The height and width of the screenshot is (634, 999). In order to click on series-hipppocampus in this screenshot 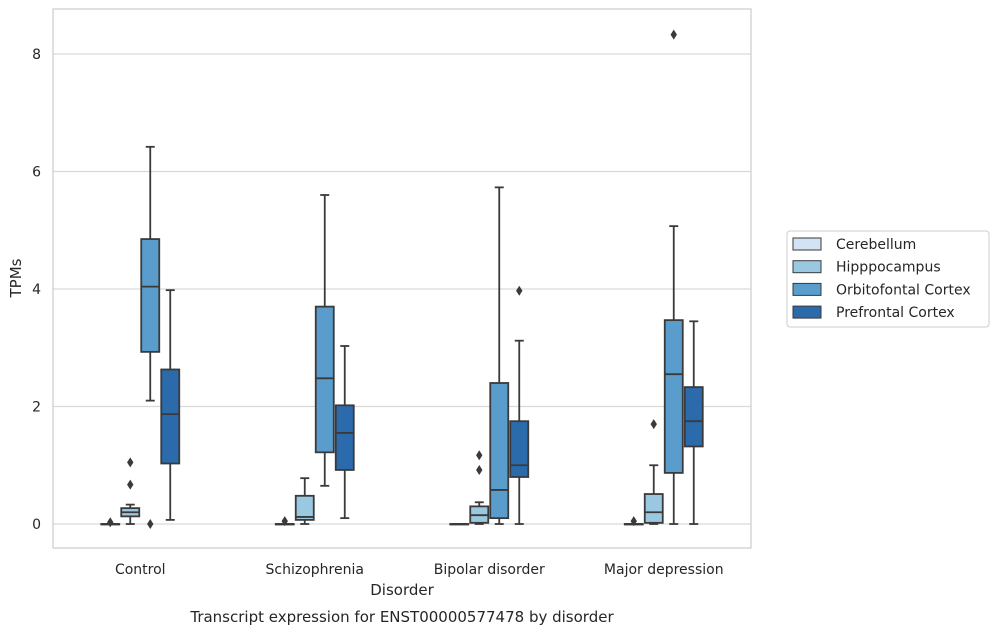, I will do `click(392, 472)`.